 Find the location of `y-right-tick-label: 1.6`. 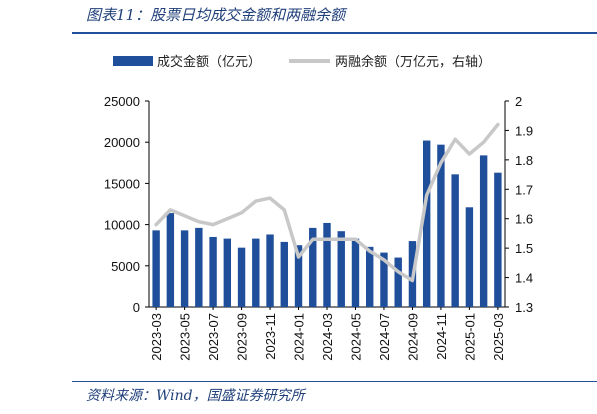

y-right-tick-label: 1.6 is located at coordinates (524, 219).